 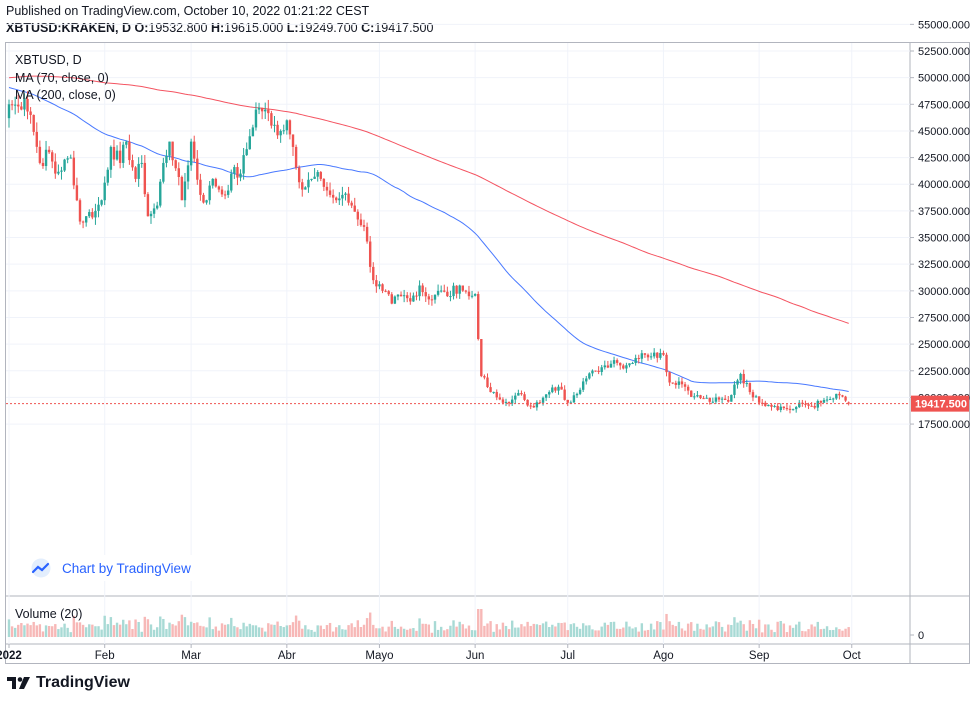 I want to click on x-tick-label: 2022, so click(x=11, y=656).